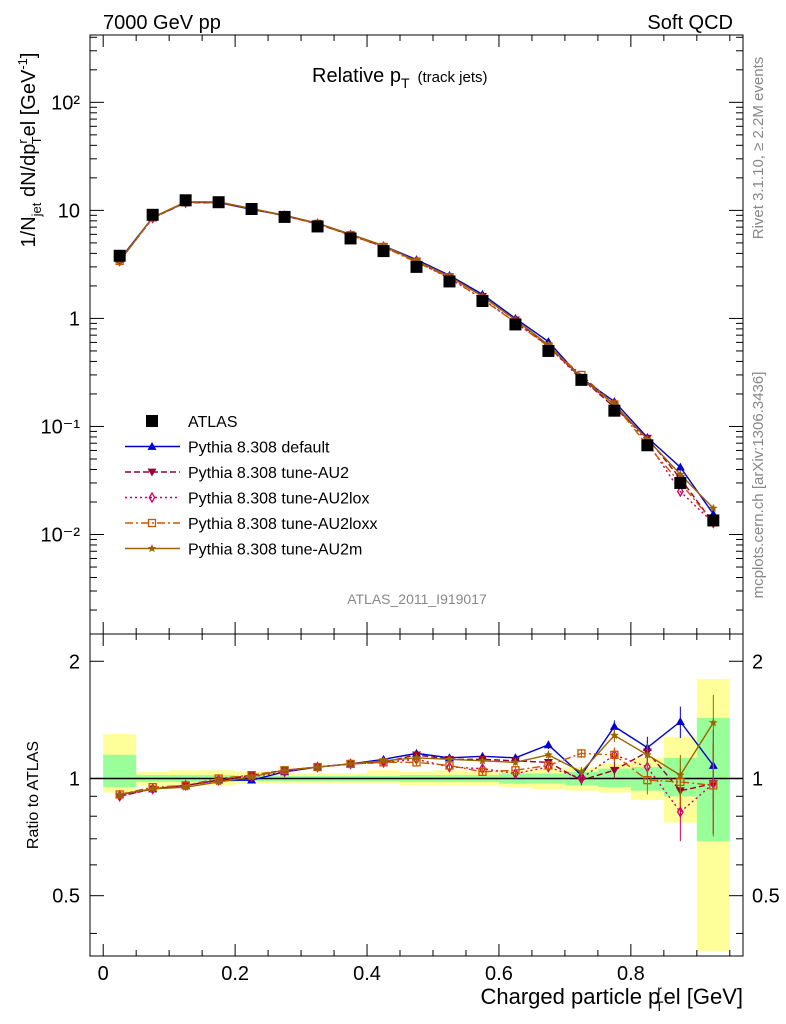 Image resolution: width=786 pixels, height=1024 pixels. What do you see at coordinates (235, 974) in the screenshot?
I see `x-tick-label: 0.2` at bounding box center [235, 974].